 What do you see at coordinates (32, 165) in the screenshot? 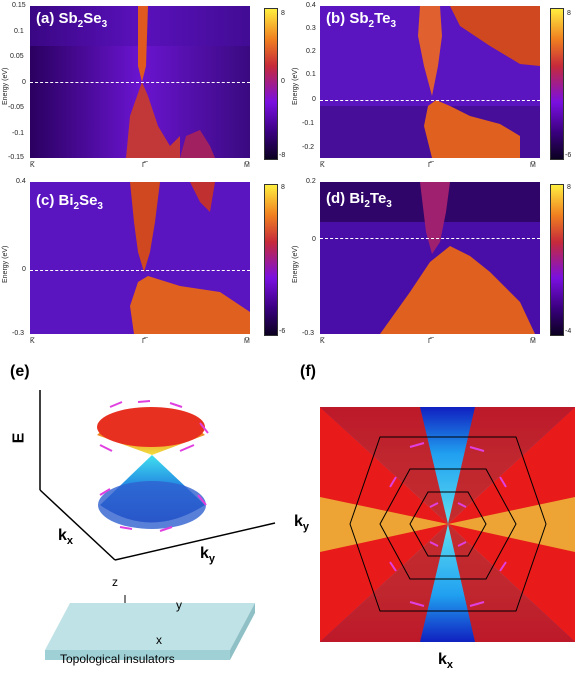
I see `xtick-a-0: K̅` at bounding box center [32, 165].